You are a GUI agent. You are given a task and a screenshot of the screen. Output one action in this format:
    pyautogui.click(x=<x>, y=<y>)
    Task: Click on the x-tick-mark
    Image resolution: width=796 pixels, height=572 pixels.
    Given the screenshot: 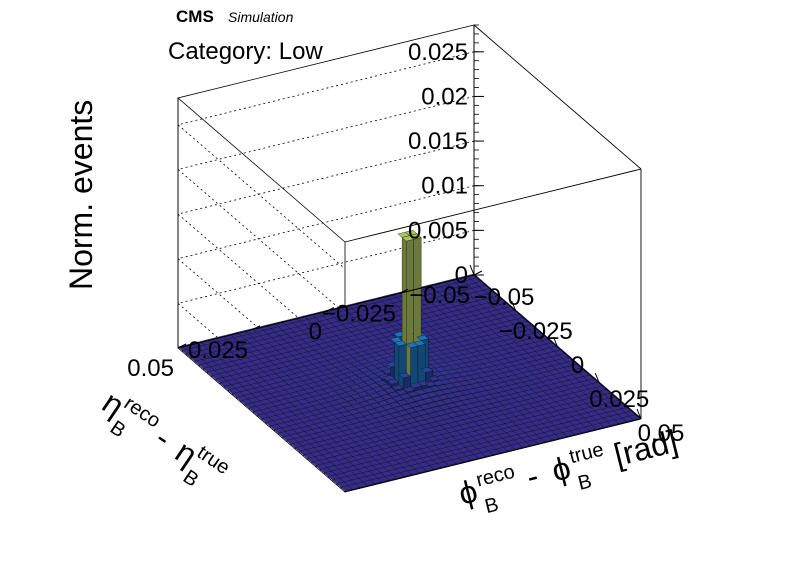 What is the action you would take?
    pyautogui.click(x=472, y=270)
    